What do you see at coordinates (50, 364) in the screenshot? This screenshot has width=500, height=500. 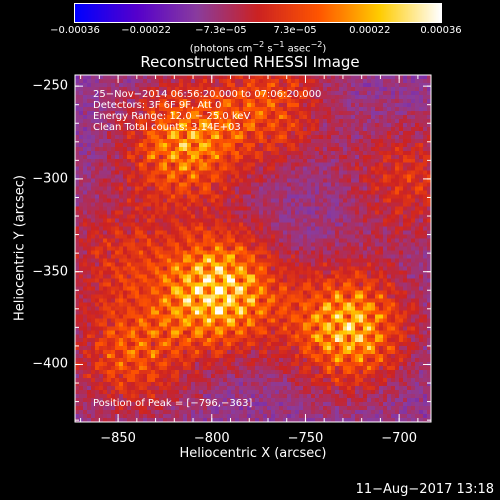 I see `y-tick-label: −400` at bounding box center [50, 364].